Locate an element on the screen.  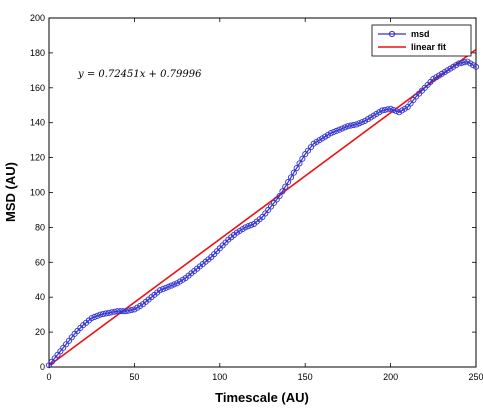
y-tick-label: 0 is located at coordinates (42, 367).